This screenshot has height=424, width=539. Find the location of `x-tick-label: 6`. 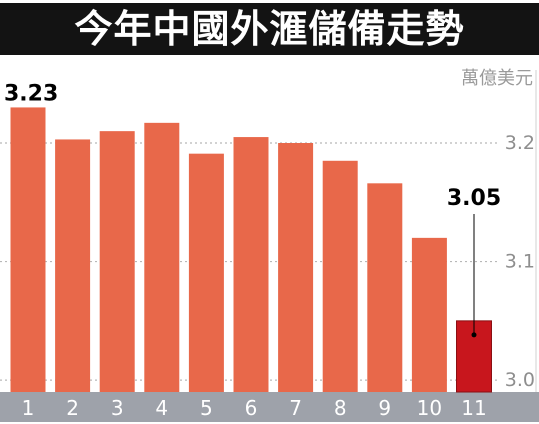

x-tick-label: 6 is located at coordinates (251, 408).